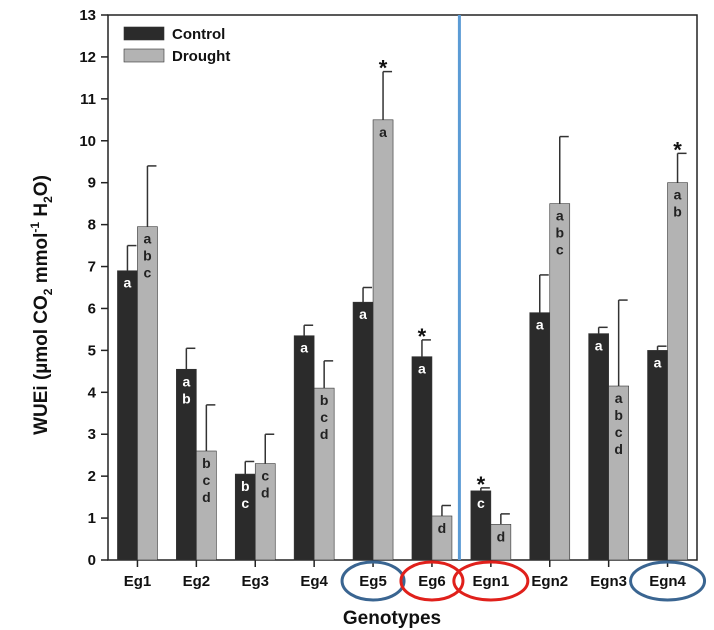  Describe the element at coordinates (88, 99) in the screenshot. I see `y-tick-label: 11` at that location.